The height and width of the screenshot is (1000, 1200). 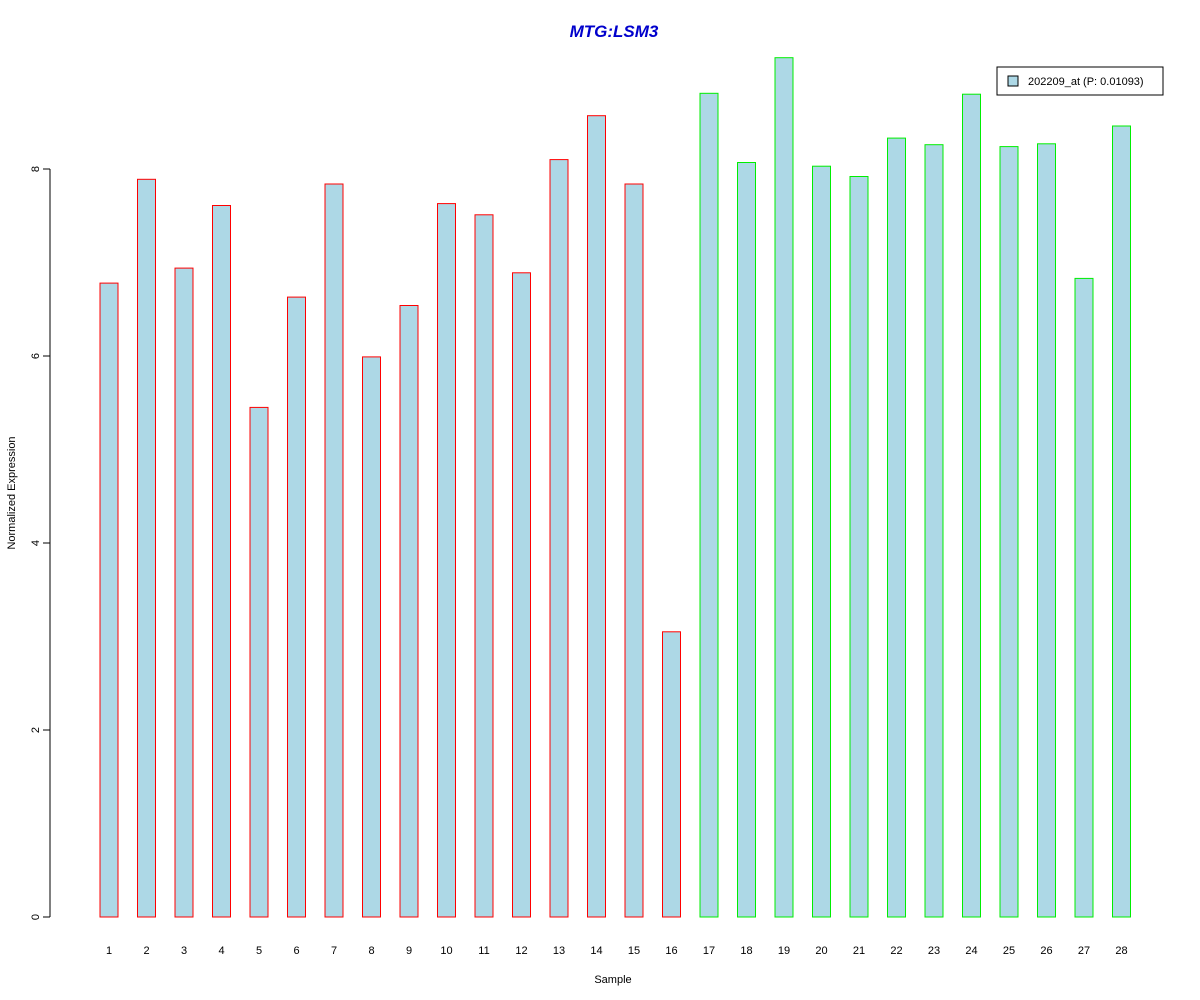 I want to click on x-tick-label: 21, so click(x=859, y=951).